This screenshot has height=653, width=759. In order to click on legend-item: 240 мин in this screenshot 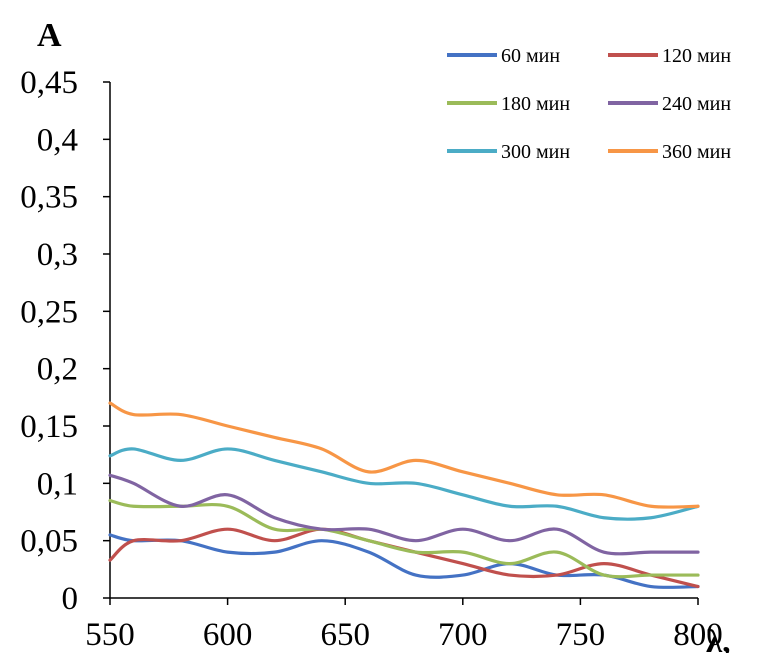, I will do `click(669, 104)`.